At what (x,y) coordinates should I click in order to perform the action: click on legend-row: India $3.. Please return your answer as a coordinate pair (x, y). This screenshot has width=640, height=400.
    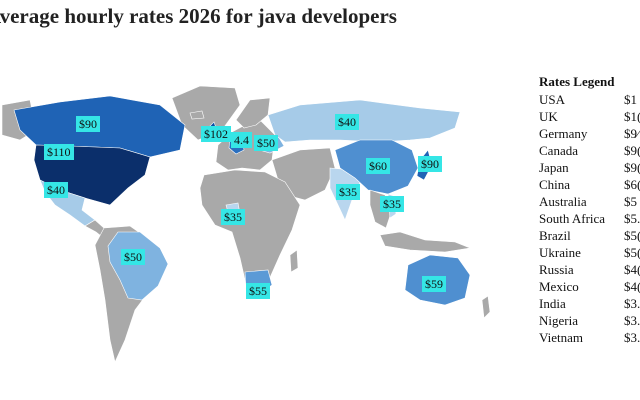
    Looking at the image, I should click on (589, 303).